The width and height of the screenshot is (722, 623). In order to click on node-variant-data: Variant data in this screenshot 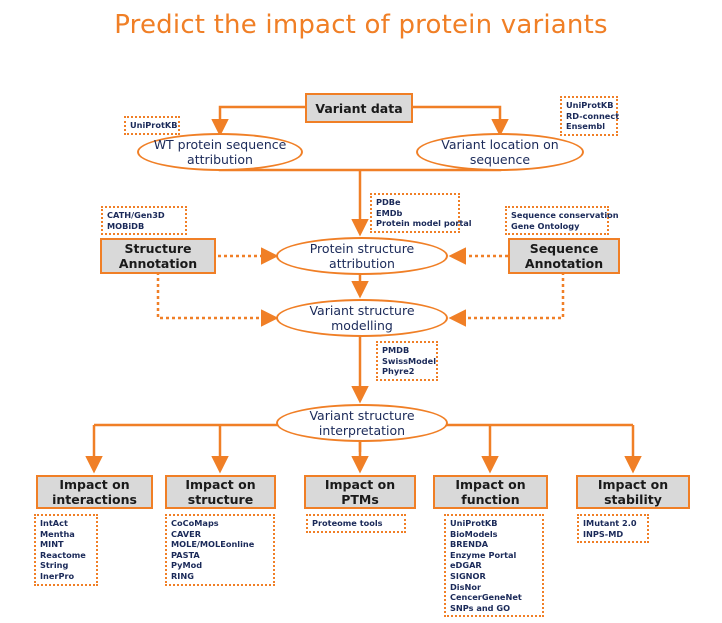, I will do `click(359, 108)`.